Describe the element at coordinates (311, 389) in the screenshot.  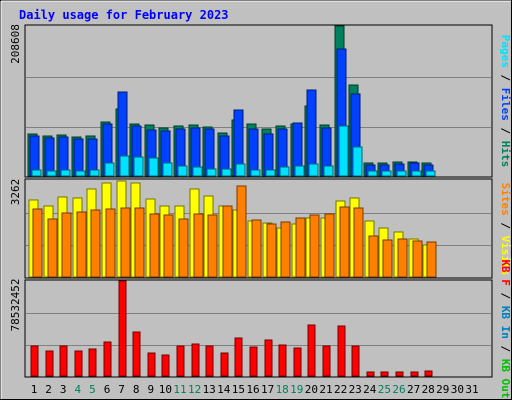
I see `x-tick-label-day-20: 20` at that location.